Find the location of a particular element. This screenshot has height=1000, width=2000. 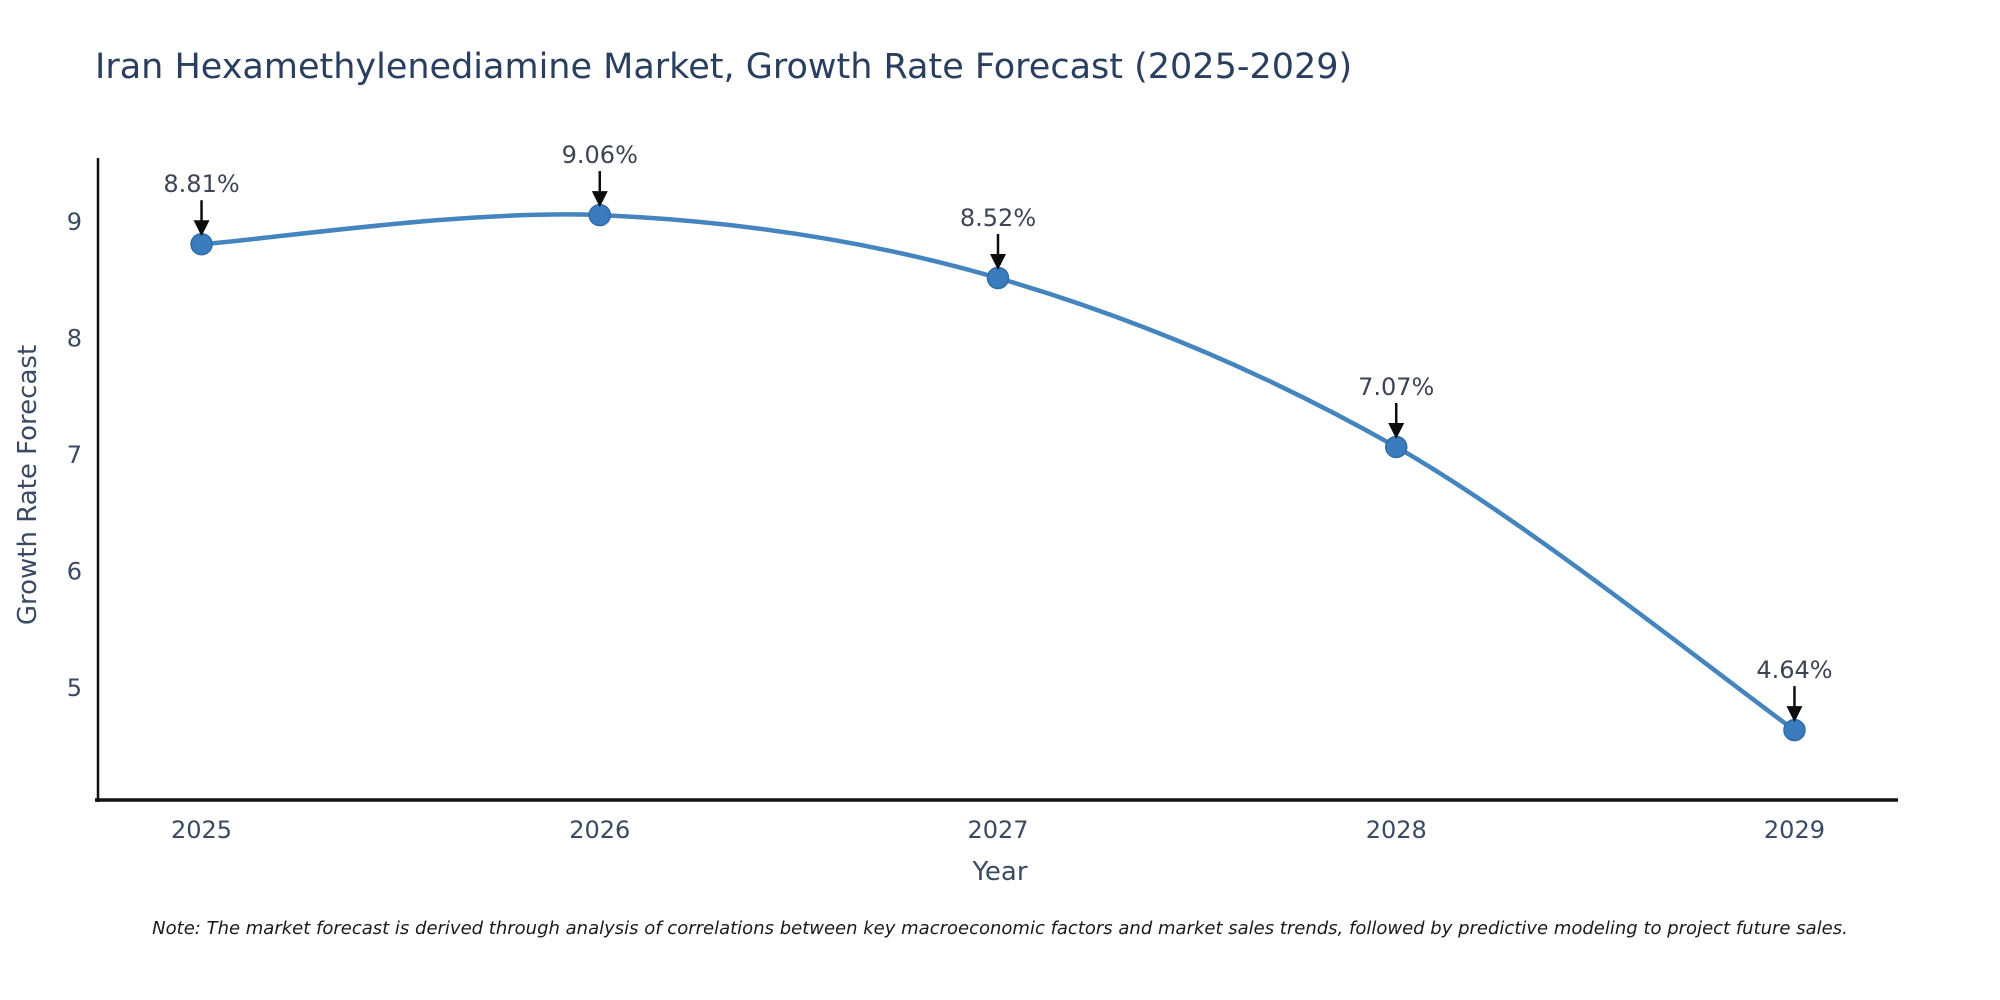

data-point-2028 is located at coordinates (1396, 447).